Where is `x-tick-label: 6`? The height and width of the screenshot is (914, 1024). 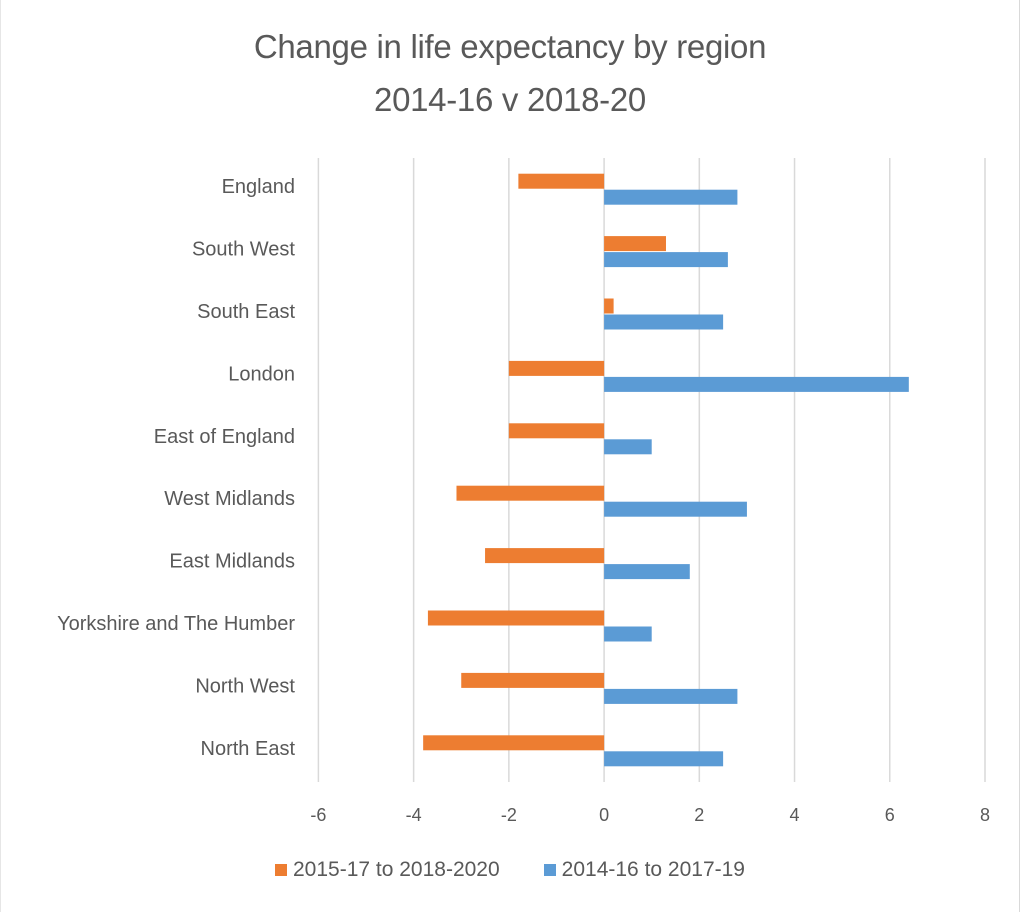
x-tick-label: 6 is located at coordinates (890, 815).